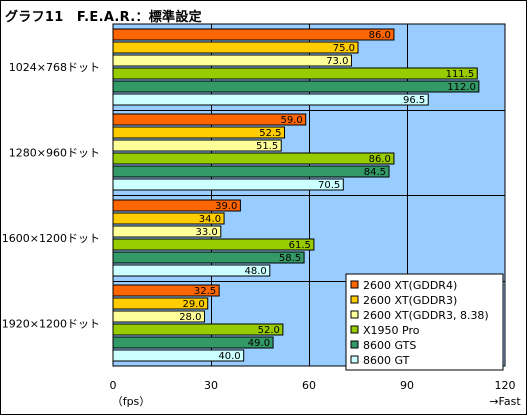  What do you see at coordinates (259, 343) in the screenshot?
I see `data-label-3-4: 49.0` at bounding box center [259, 343].